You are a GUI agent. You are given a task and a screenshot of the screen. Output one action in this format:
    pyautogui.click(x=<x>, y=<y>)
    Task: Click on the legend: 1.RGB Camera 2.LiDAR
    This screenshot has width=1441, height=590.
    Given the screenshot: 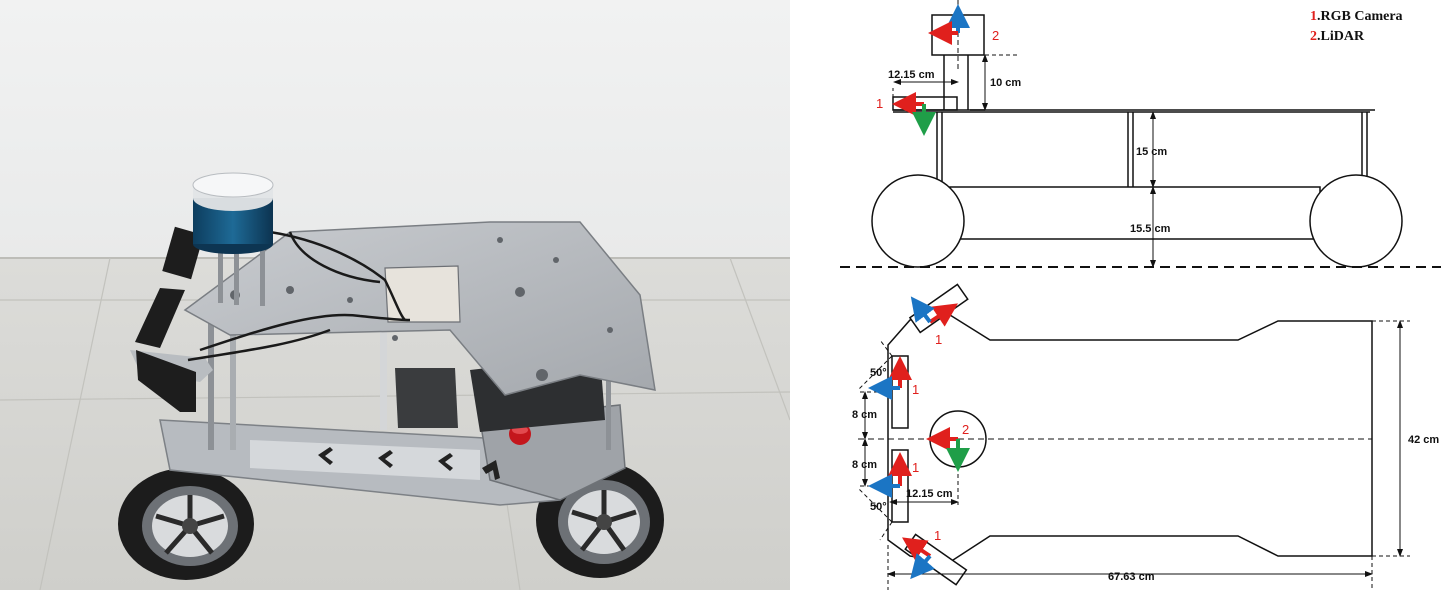 What is the action you would take?
    pyautogui.click(x=1356, y=26)
    